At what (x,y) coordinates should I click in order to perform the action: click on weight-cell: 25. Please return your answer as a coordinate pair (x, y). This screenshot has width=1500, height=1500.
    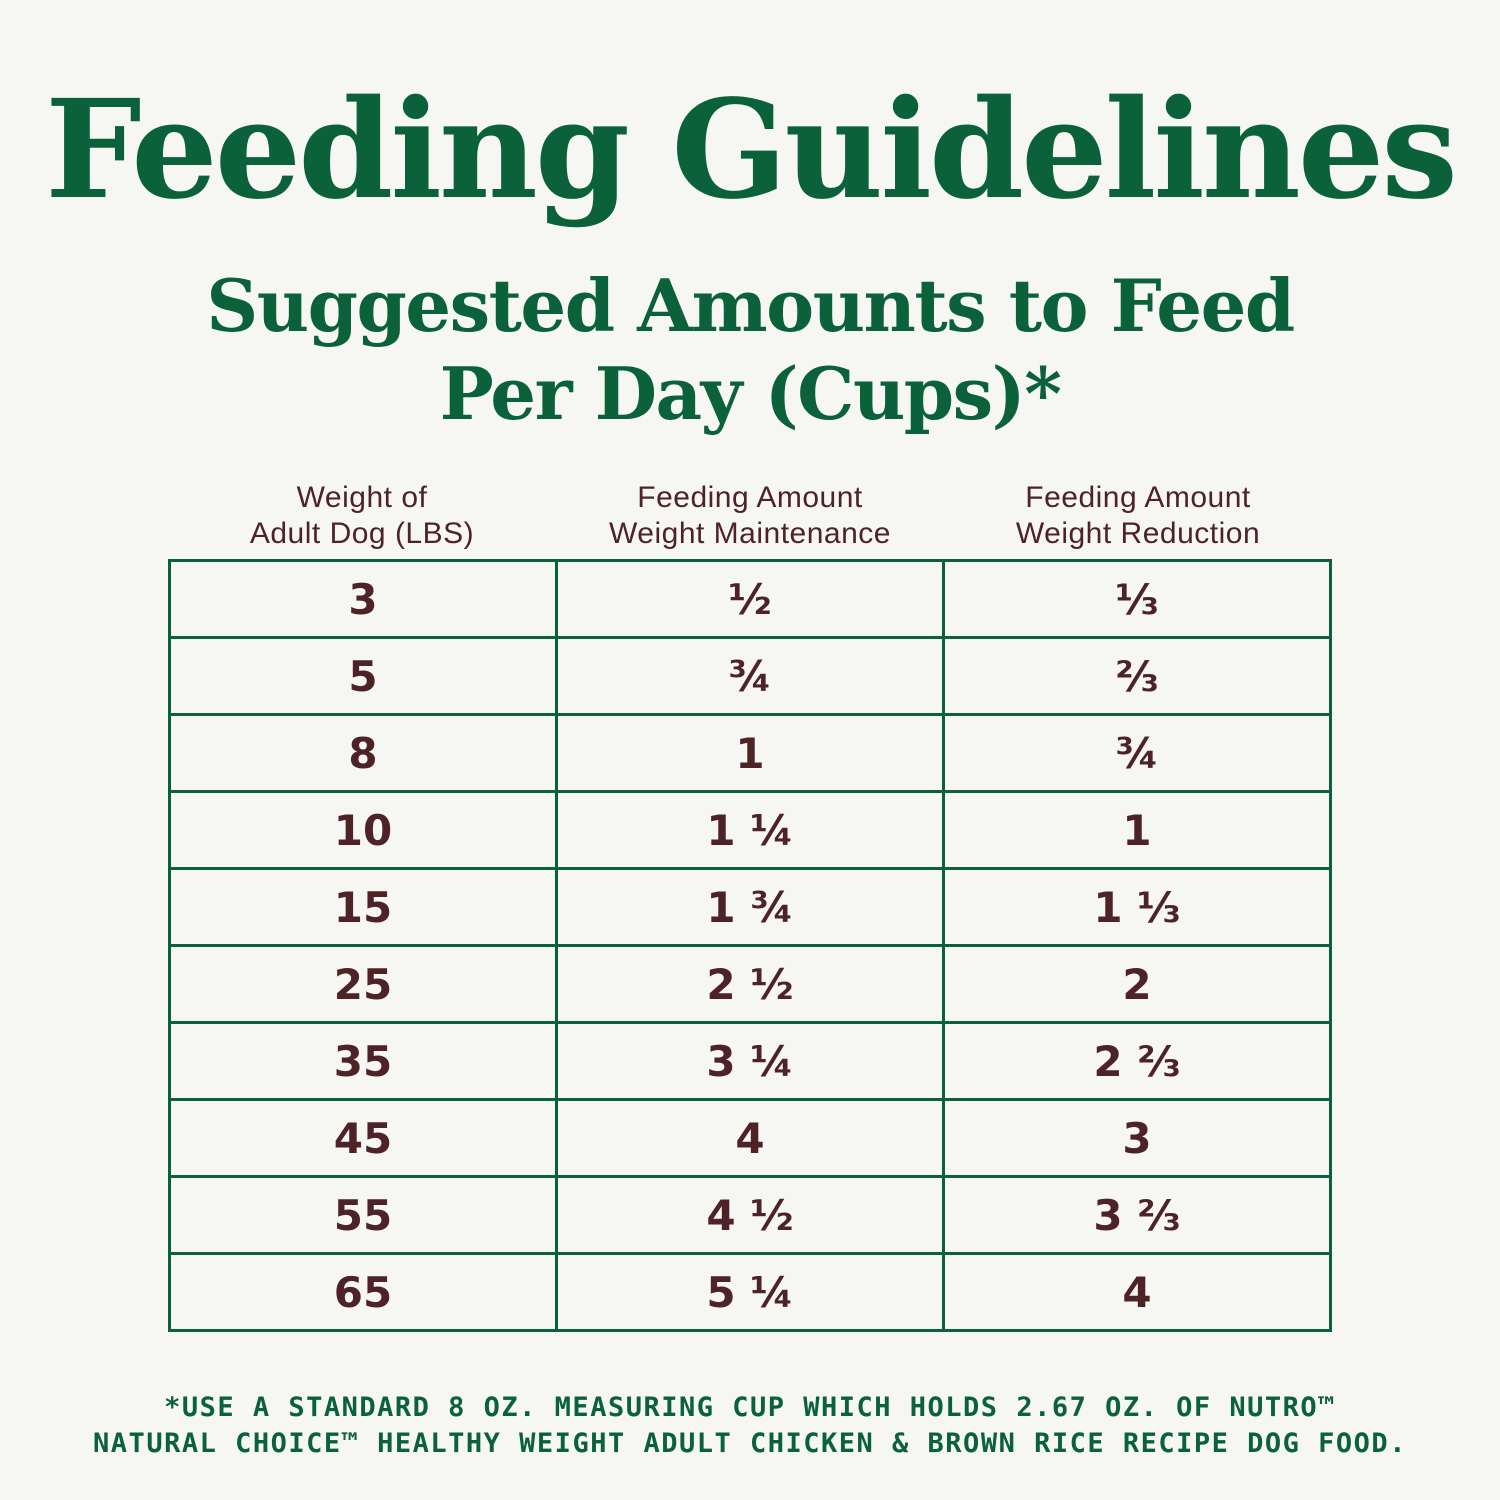
    Looking at the image, I should click on (363, 984).